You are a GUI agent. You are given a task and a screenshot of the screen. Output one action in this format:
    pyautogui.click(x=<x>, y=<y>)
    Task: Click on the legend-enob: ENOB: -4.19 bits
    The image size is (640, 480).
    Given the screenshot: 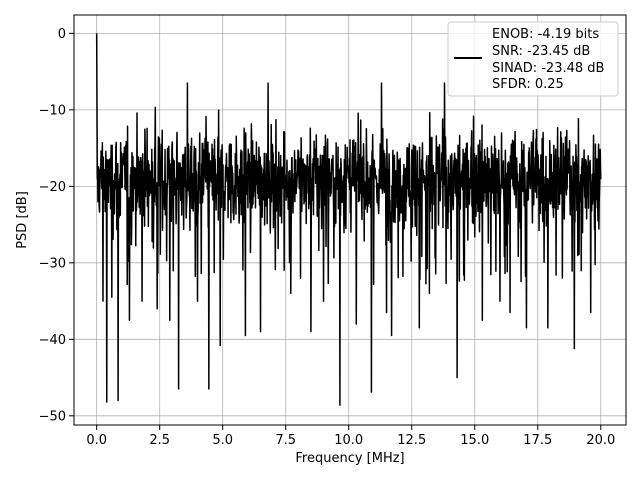 What is the action you would take?
    pyautogui.click(x=545, y=34)
    